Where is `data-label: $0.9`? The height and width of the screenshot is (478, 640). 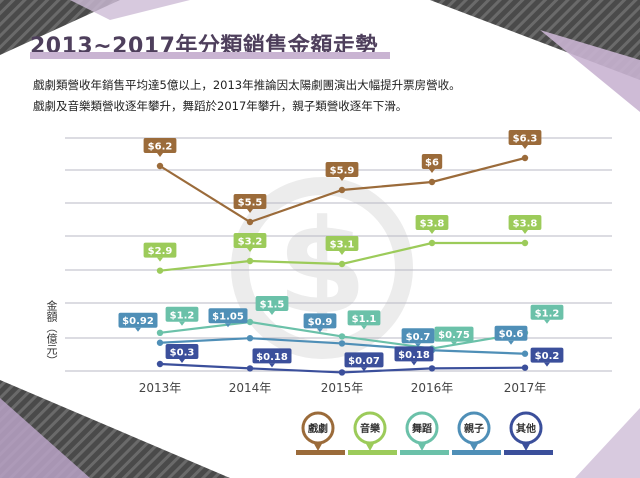 data-label: $0.9 is located at coordinates (320, 322).